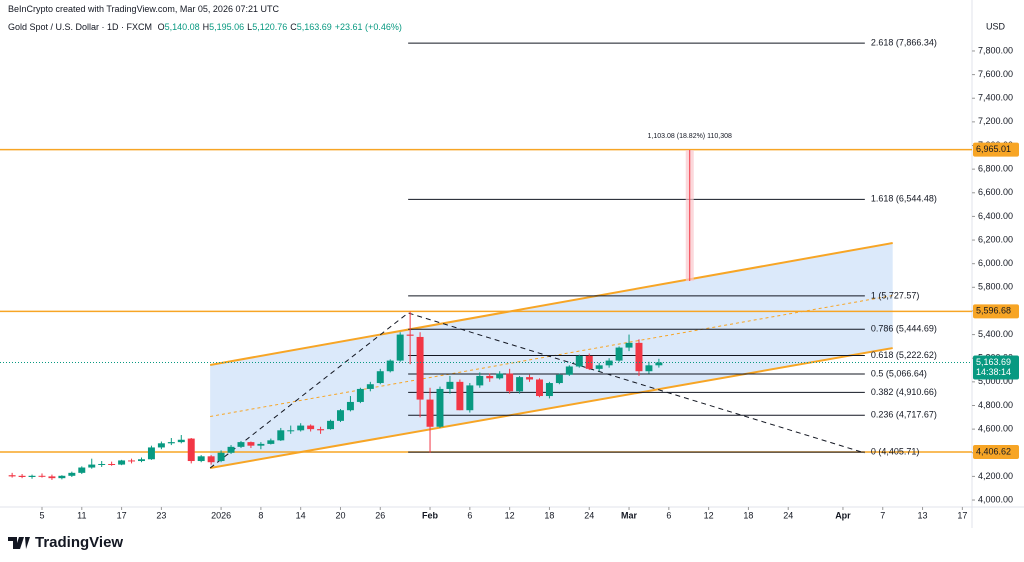 This screenshot has width=1024, height=562. I want to click on last-price-label: 5,163.69, so click(993, 362).